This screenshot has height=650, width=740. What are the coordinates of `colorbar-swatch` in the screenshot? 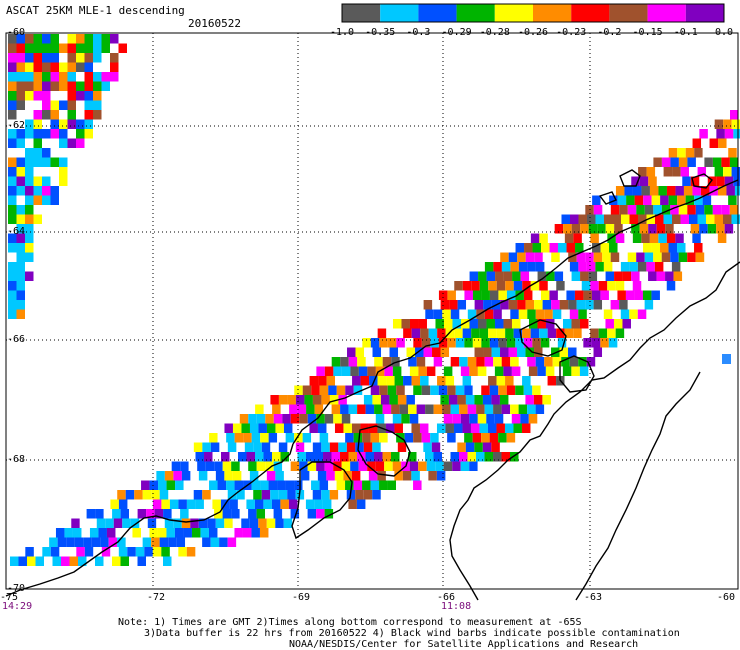 It's located at (437, 13).